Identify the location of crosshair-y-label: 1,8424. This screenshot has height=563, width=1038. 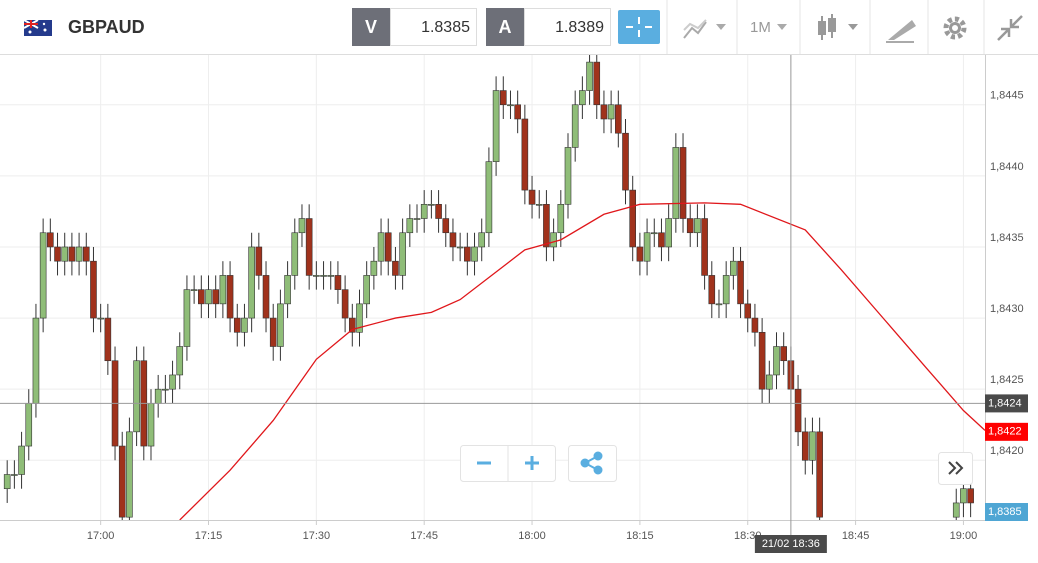
(1005, 403).